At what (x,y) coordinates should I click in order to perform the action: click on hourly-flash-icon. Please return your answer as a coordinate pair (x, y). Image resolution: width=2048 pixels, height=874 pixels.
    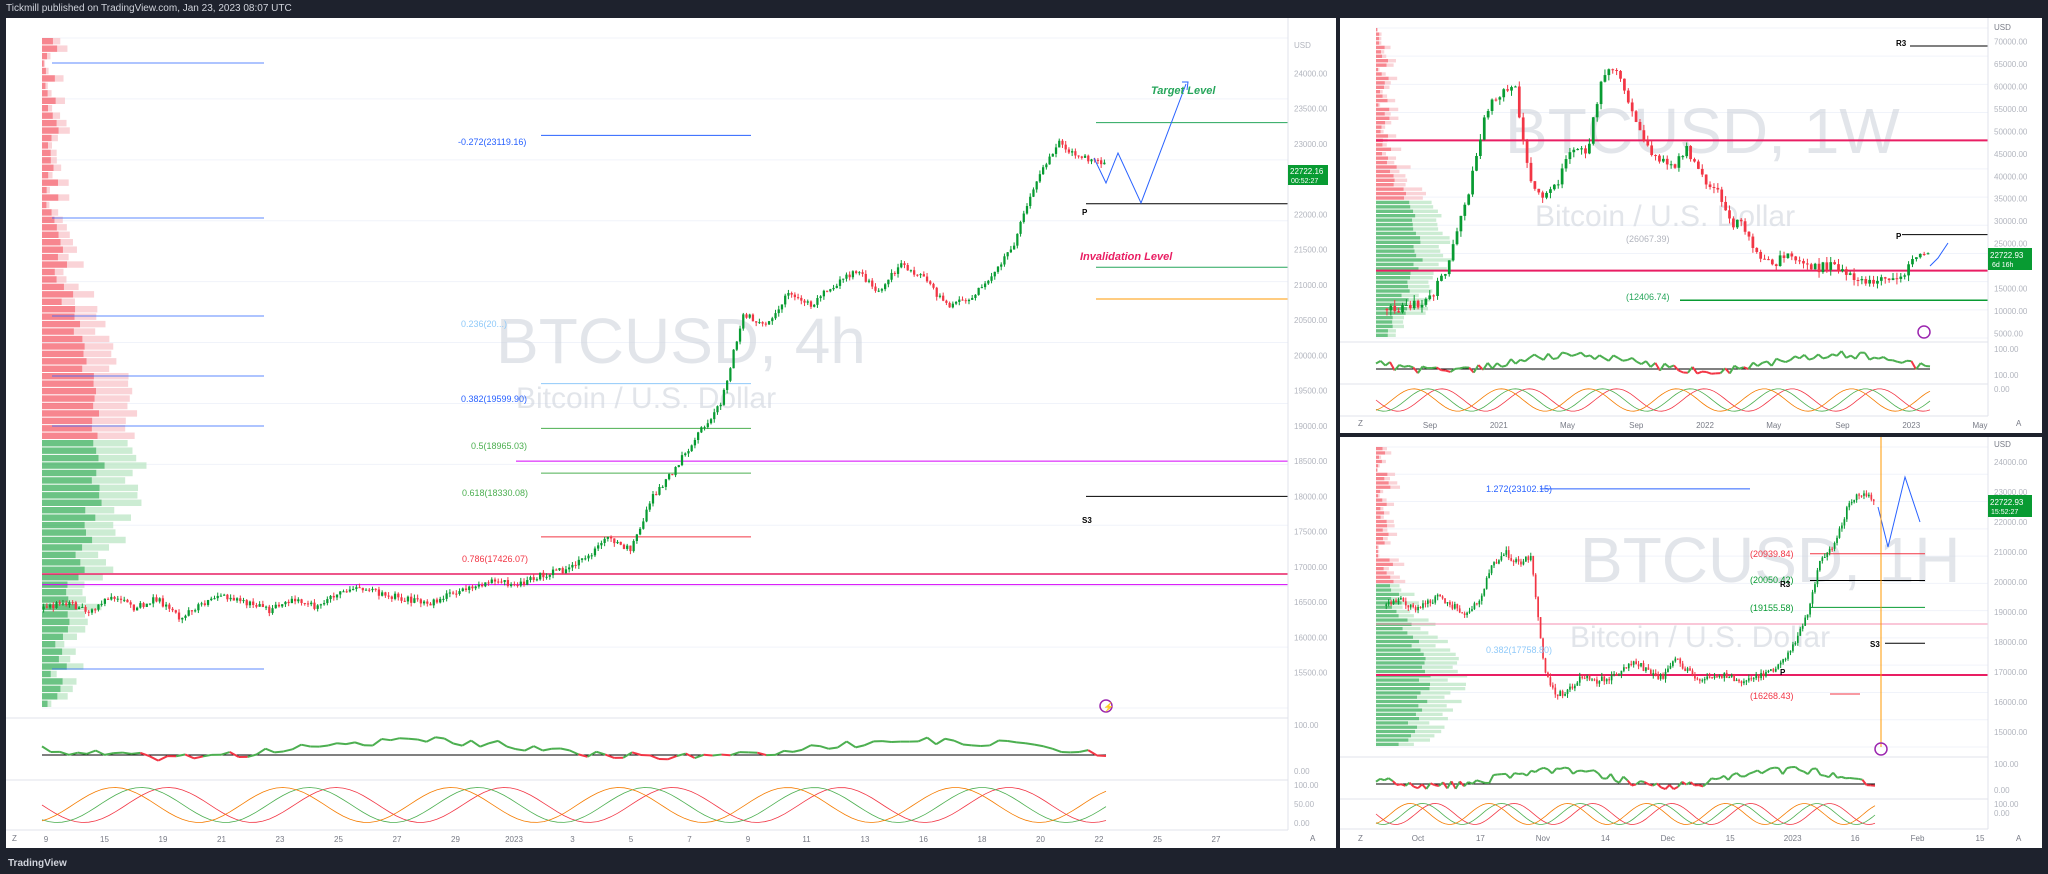
    Looking at the image, I should click on (1881, 749).